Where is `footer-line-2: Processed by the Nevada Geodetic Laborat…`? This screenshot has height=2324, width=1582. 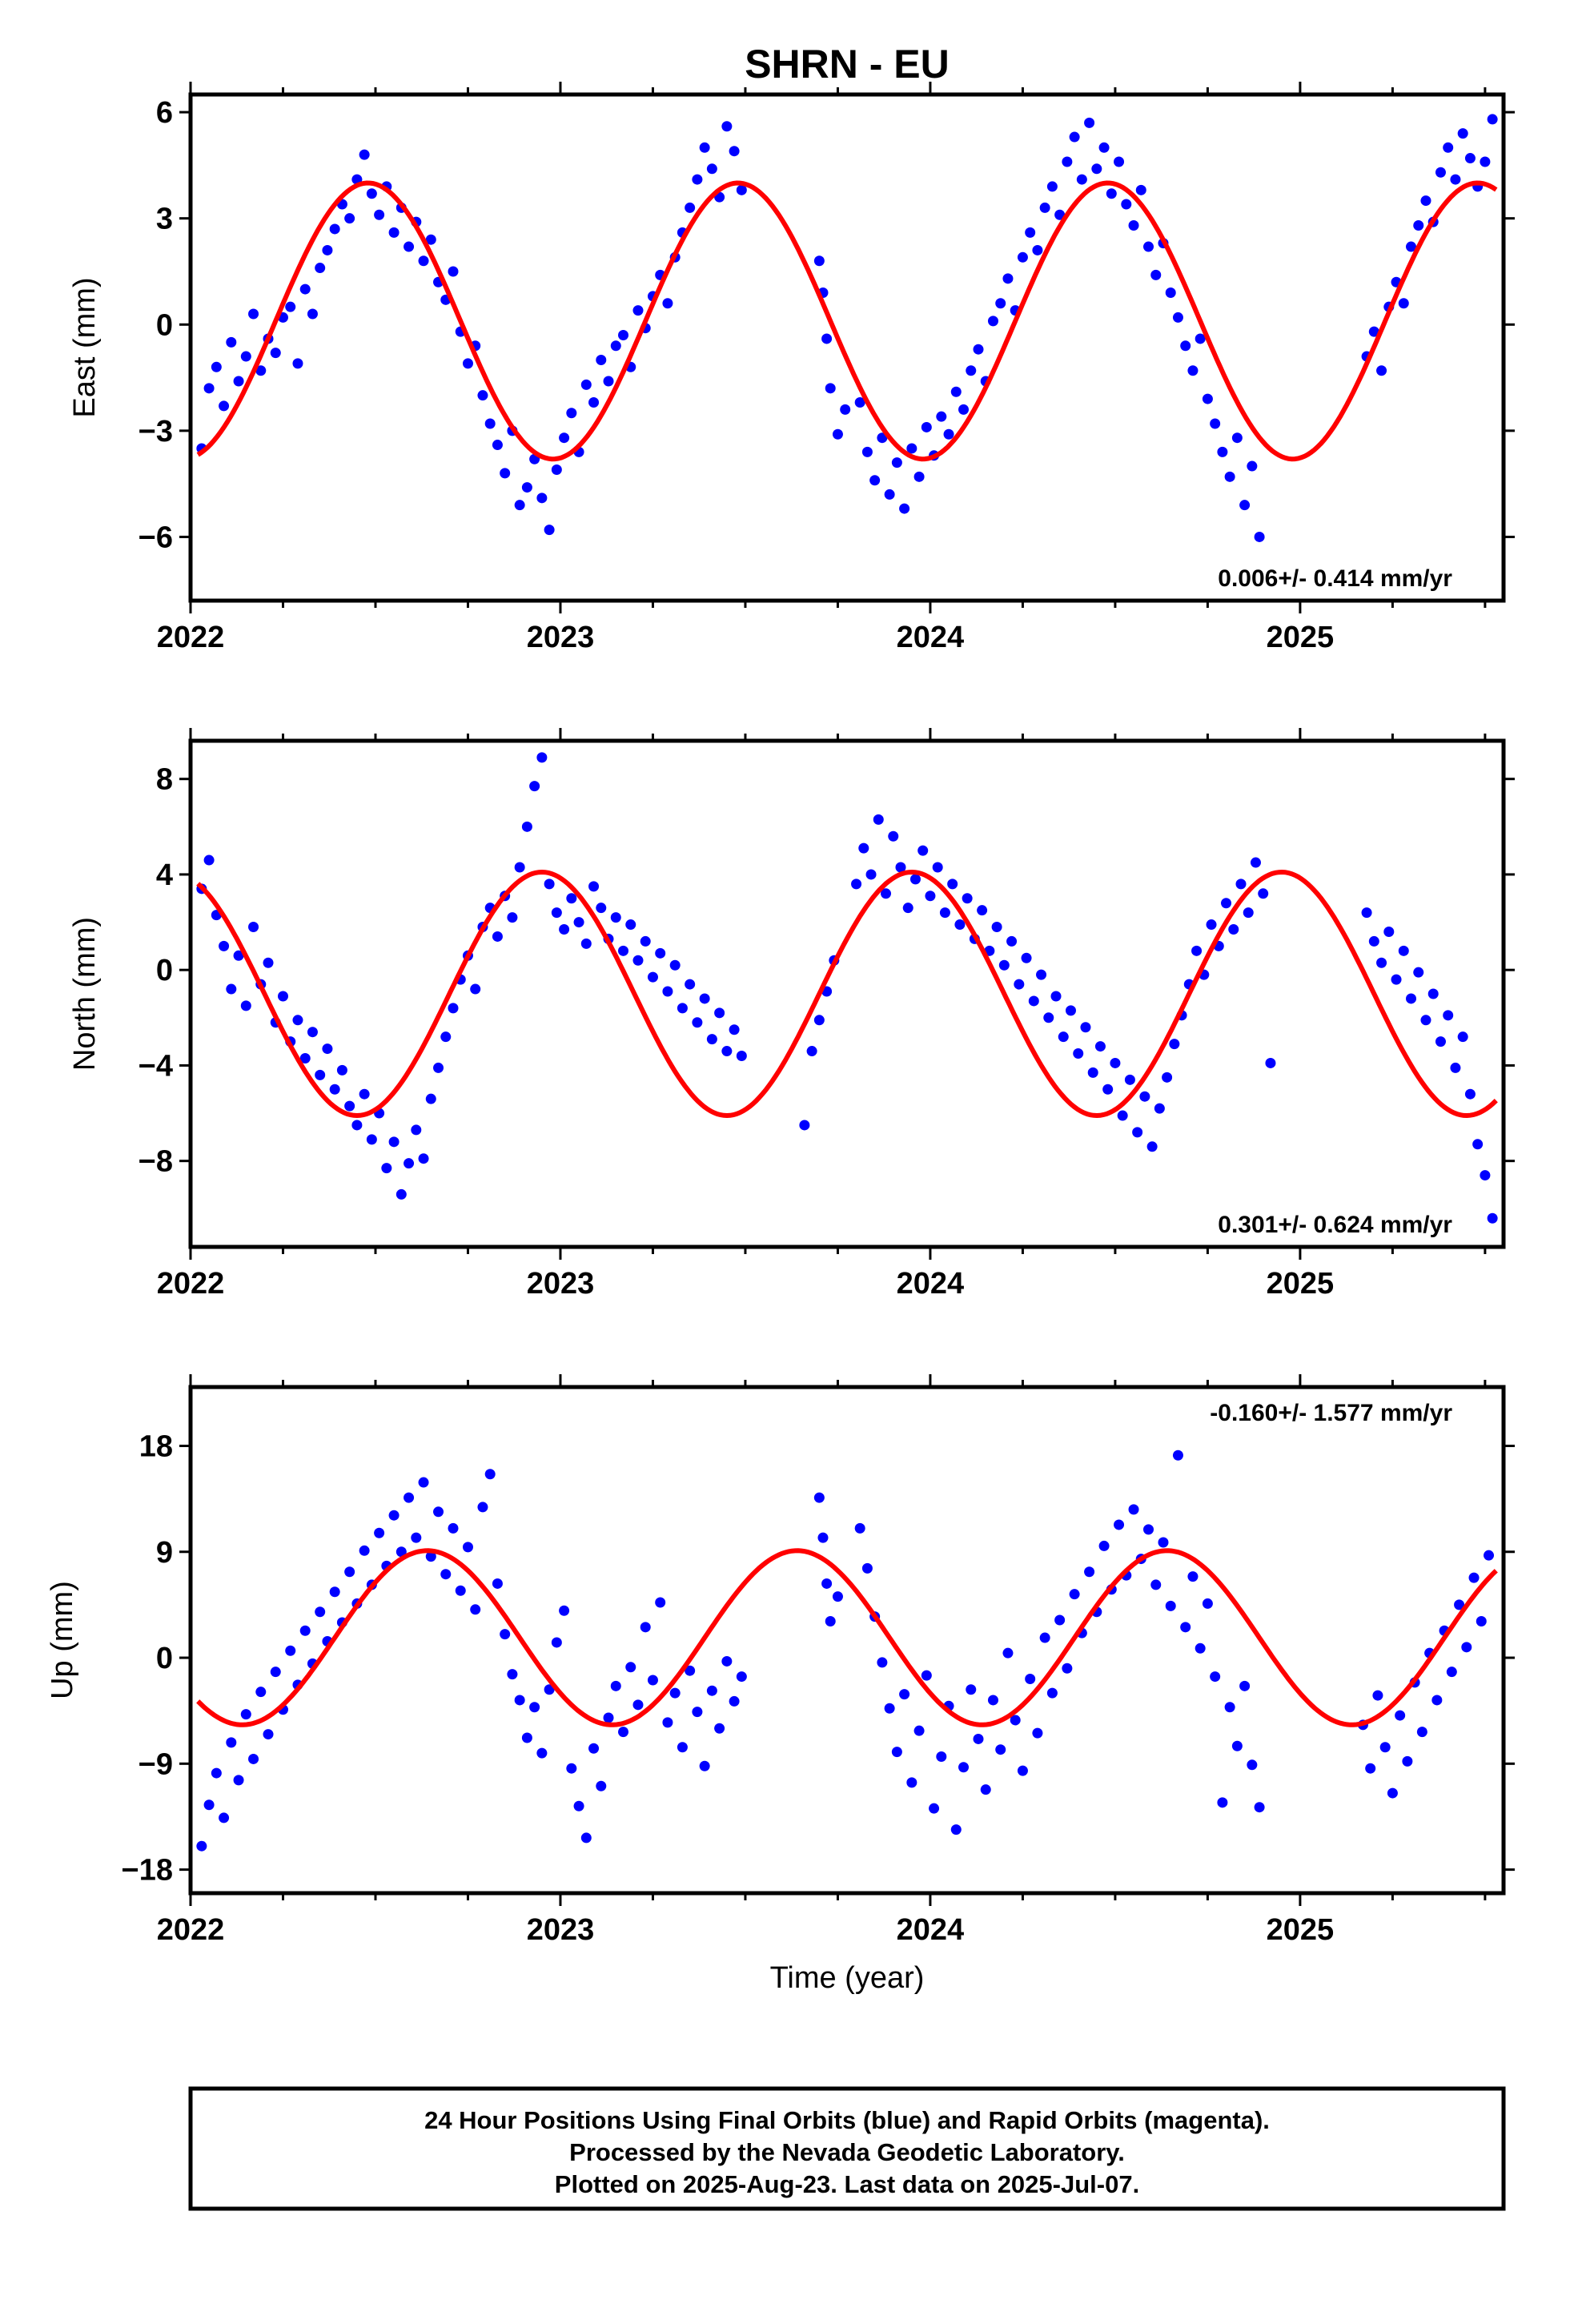 footer-line-2: Processed by the Nevada Geodetic Laborat… is located at coordinates (847, 2152).